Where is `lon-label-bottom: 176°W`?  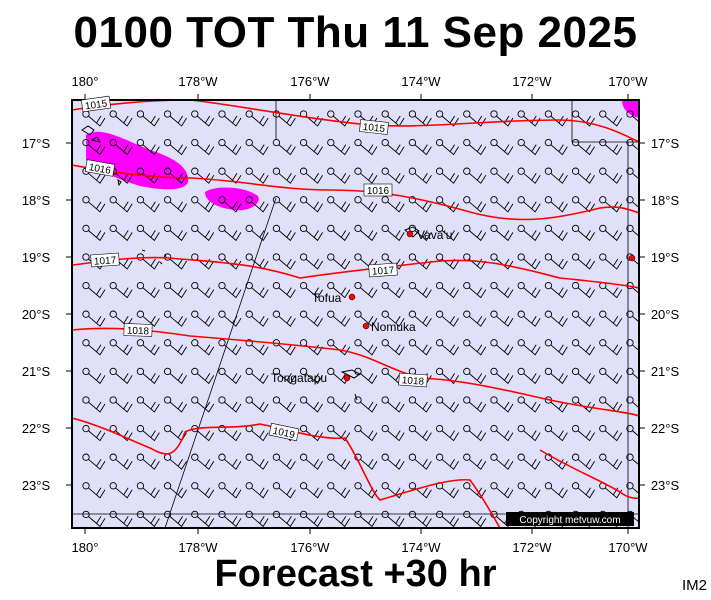 lon-label-bottom: 176°W is located at coordinates (310, 547).